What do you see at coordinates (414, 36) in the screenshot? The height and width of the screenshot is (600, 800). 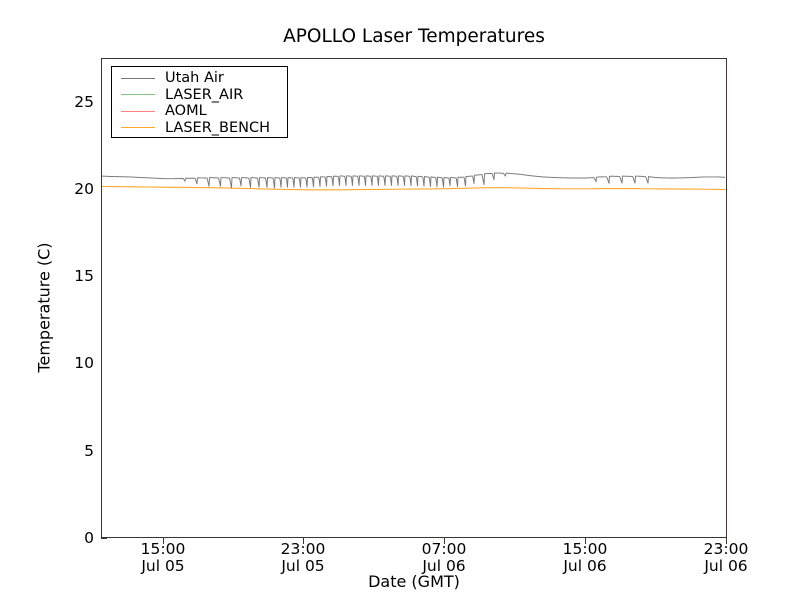 I see `chart-title: APOLLO Laser Temperatures` at bounding box center [414, 36].